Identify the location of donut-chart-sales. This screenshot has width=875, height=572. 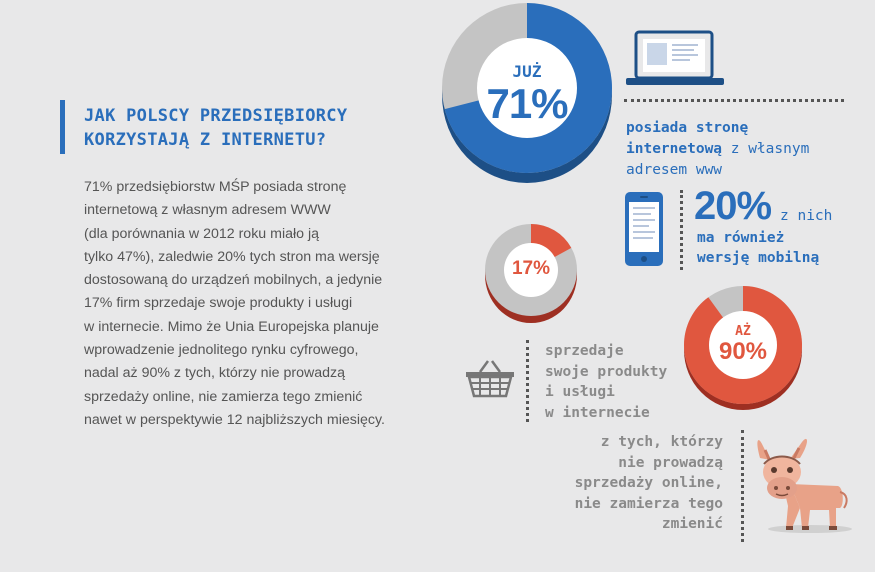
(531, 273).